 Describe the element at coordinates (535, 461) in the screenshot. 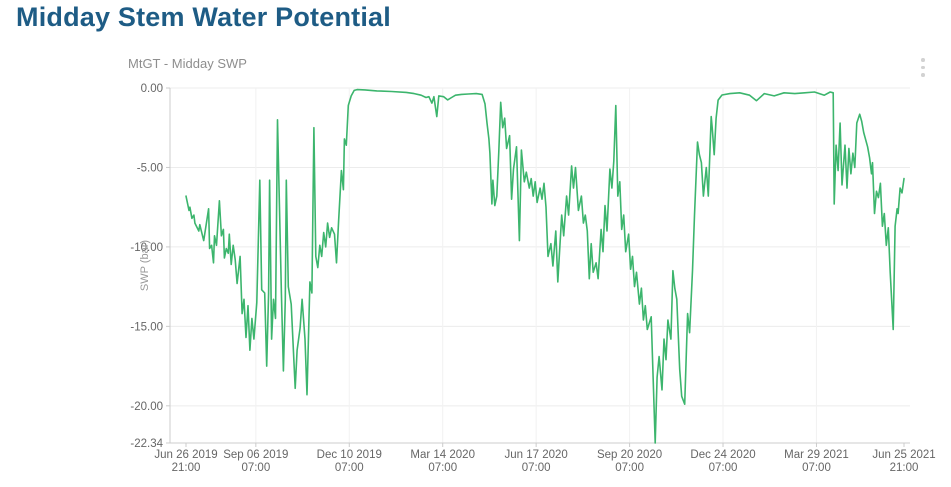

I see `x-tick-label: Jun 17 2020 07:00` at that location.